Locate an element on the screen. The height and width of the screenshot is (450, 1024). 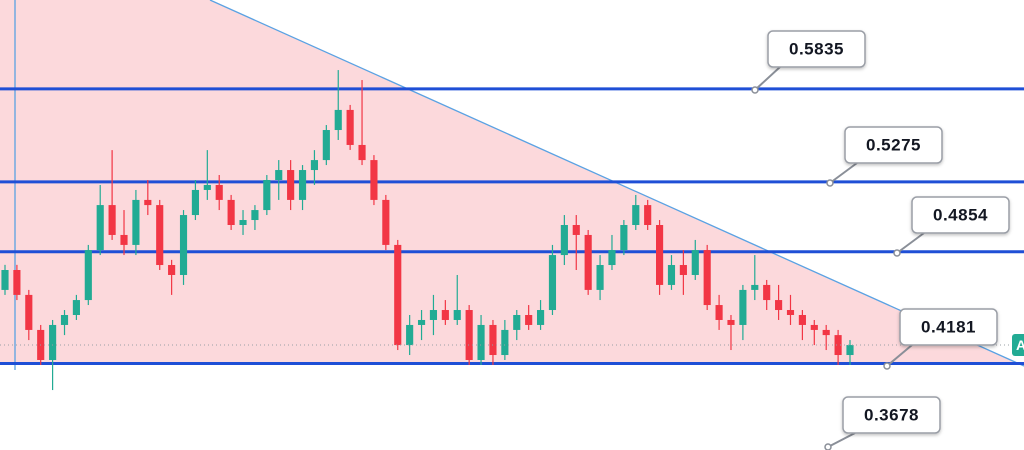
price-tag-box is located at coordinates (1018, 345).